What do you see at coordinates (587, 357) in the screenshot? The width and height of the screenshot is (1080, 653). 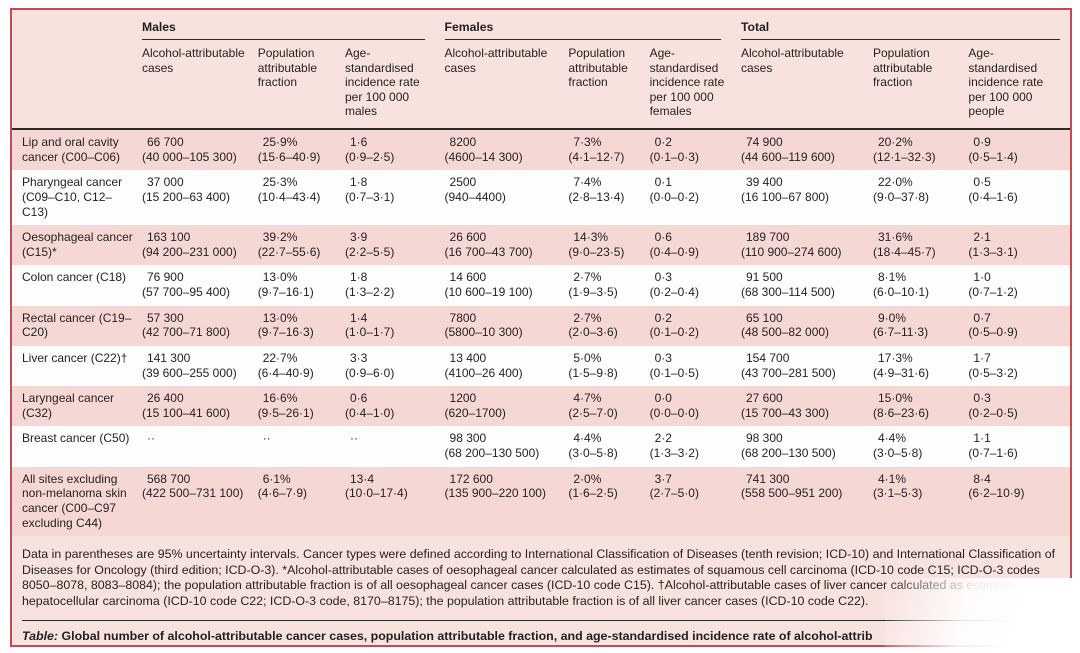 I see `cell-value: 5·0%` at bounding box center [587, 357].